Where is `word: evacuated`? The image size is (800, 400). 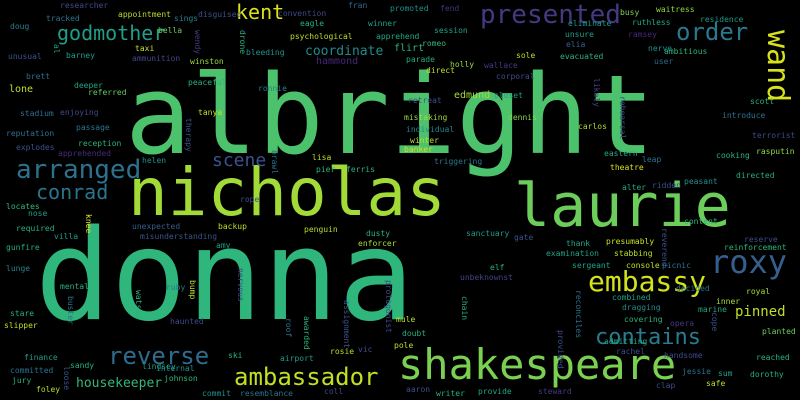 word: evacuated is located at coordinates (582, 56).